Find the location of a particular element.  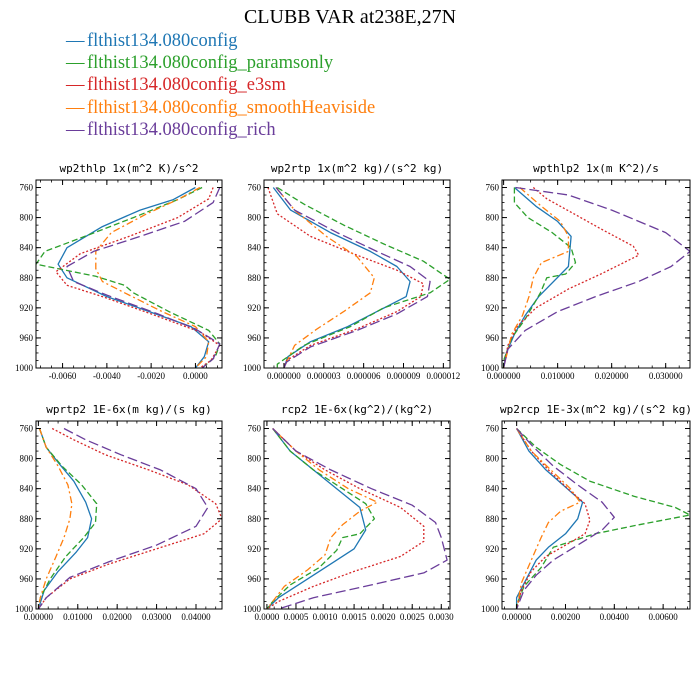

x-tick-label: 0.000003 is located at coordinates (324, 376).